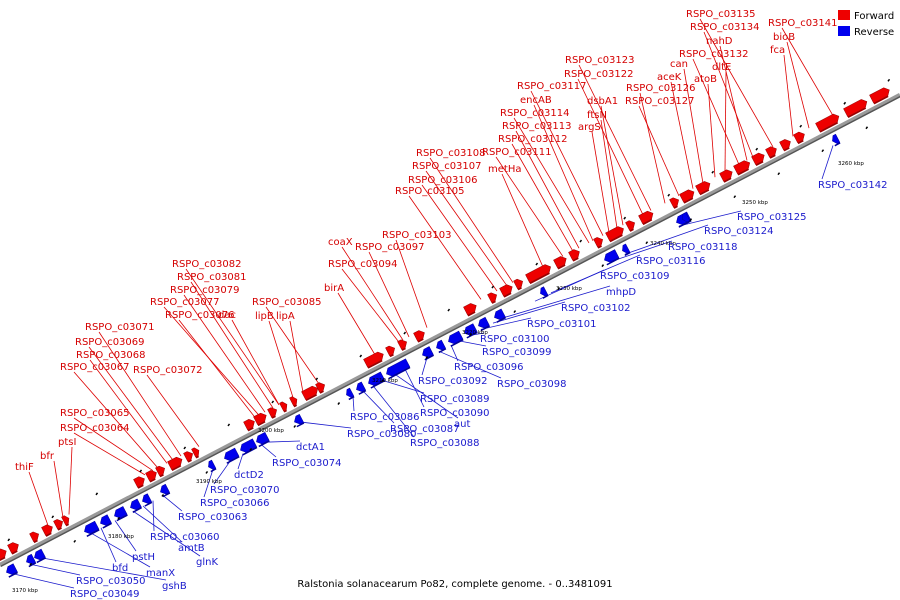  I want to click on legend-forward-label: Forward, so click(874, 16).